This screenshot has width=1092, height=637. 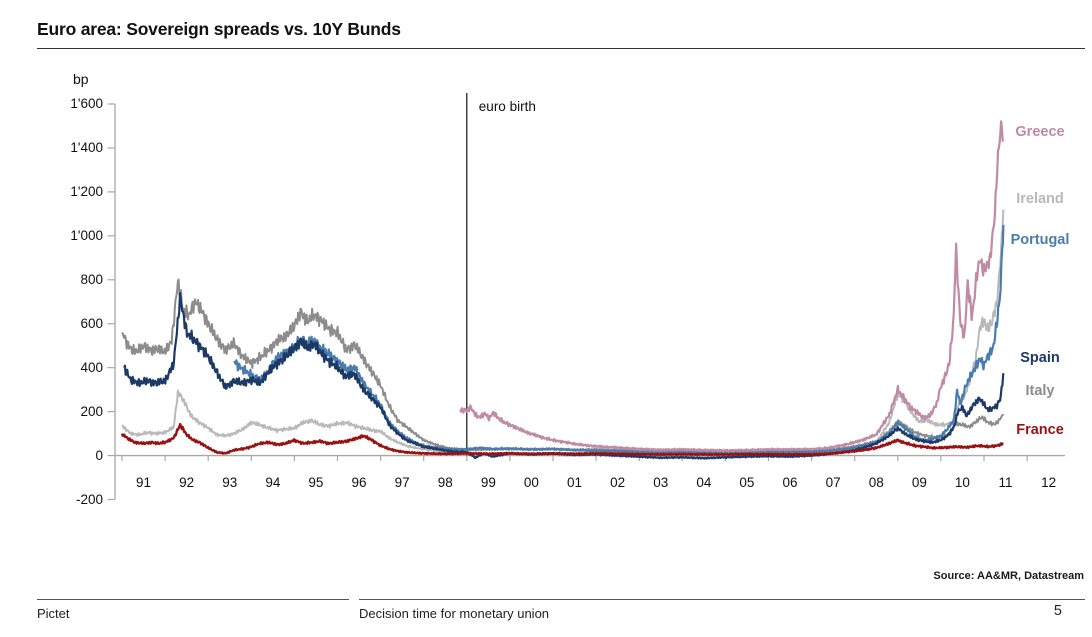 I want to click on series-label-france: France, so click(x=1040, y=430).